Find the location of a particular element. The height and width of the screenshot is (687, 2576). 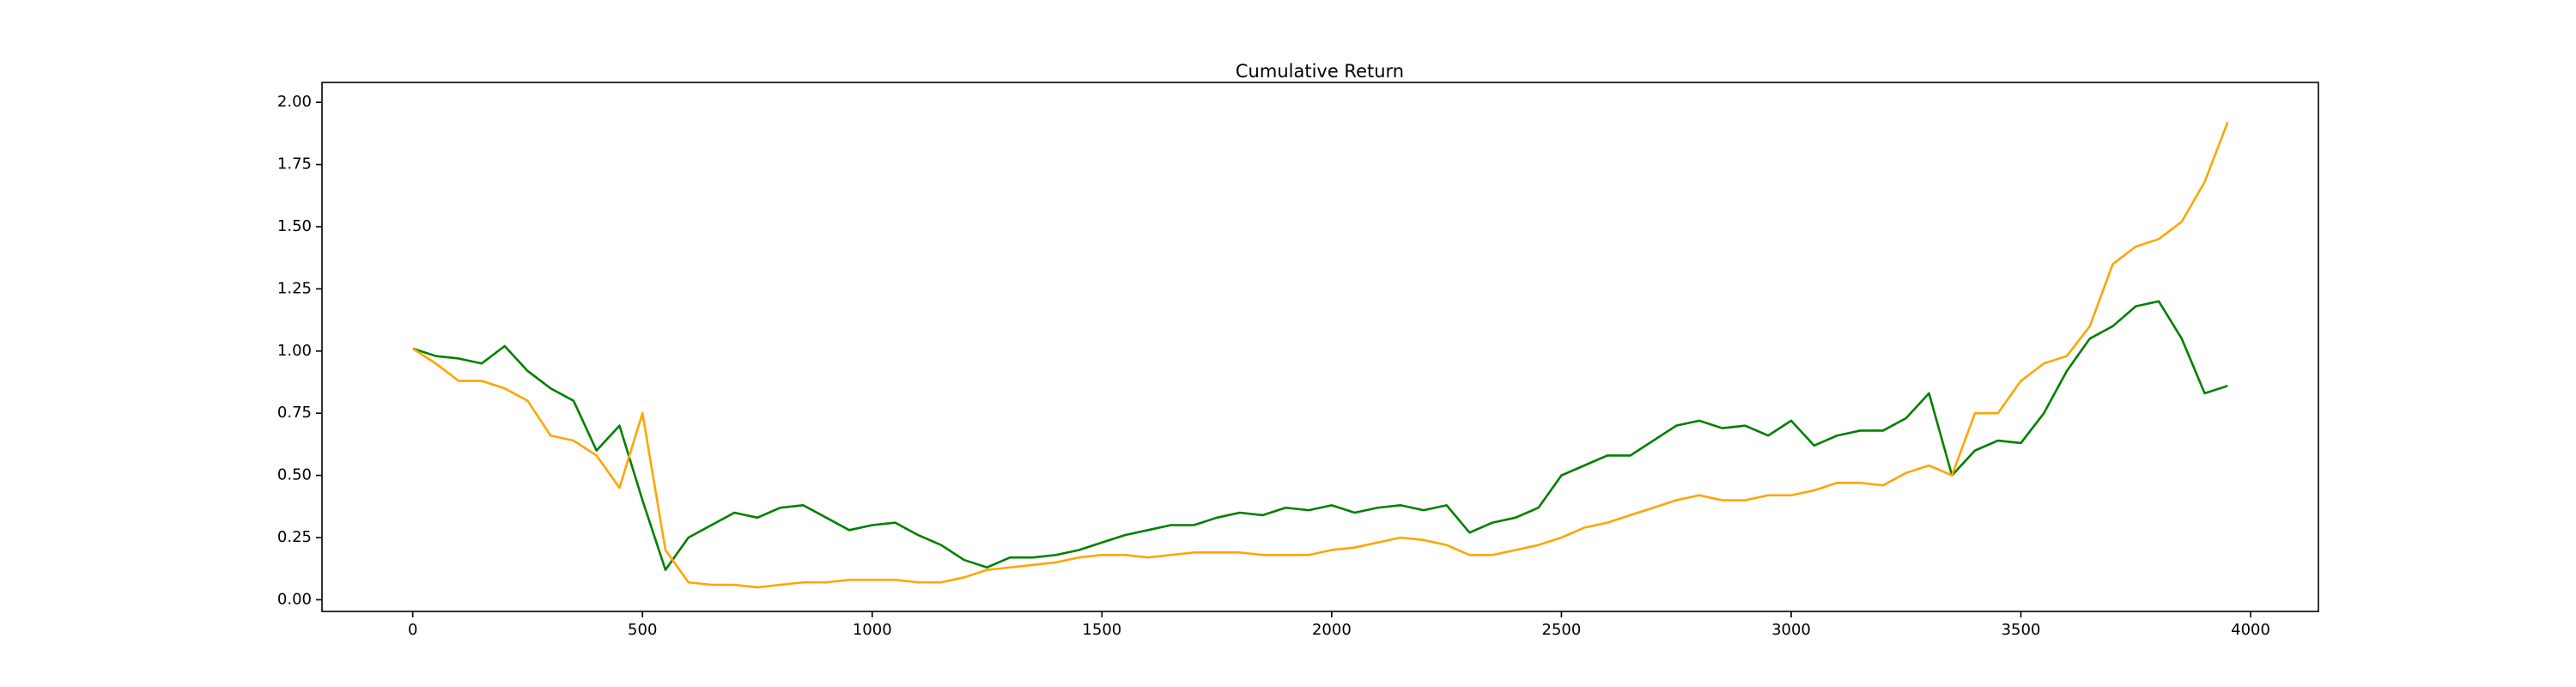

y-tick-label: 2.00 is located at coordinates (294, 102).